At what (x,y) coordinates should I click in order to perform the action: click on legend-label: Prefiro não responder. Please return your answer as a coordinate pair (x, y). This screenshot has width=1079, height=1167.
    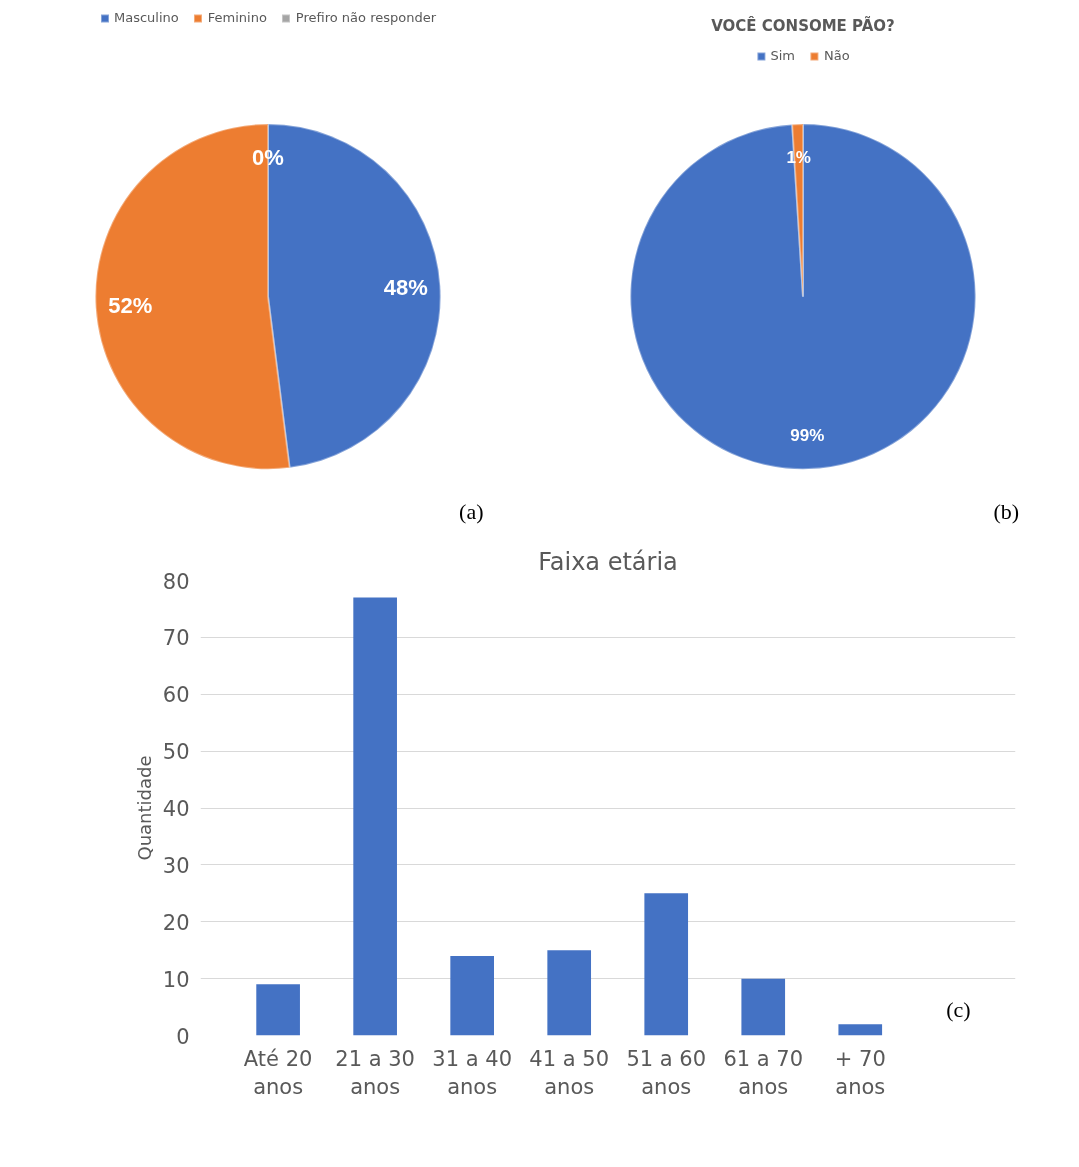
    Looking at the image, I should click on (366, 17).